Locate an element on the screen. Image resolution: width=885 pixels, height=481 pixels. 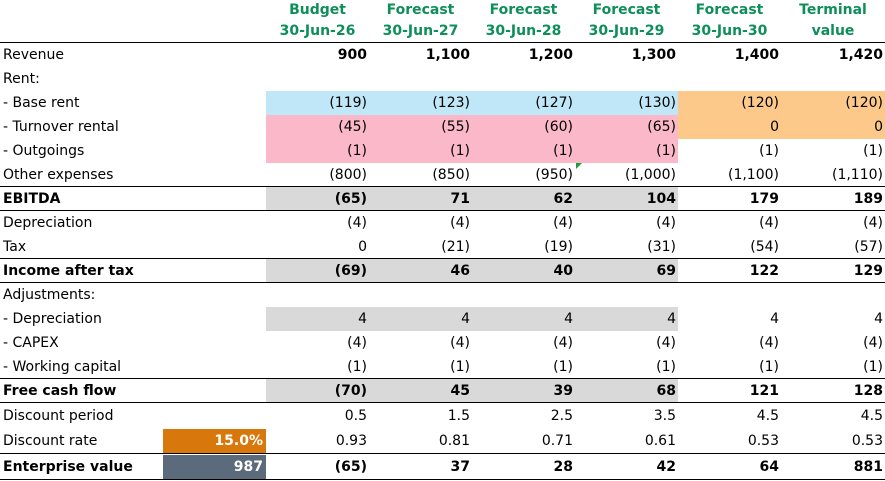
comment-indicator-icon is located at coordinates (579, 166).